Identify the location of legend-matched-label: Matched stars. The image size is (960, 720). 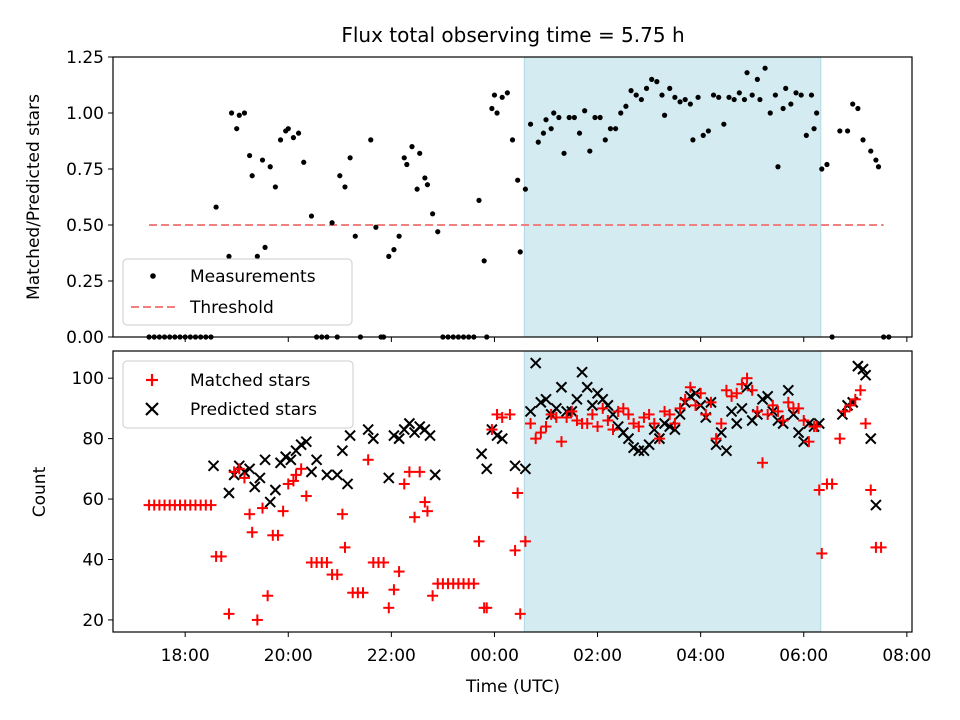
(250, 381).